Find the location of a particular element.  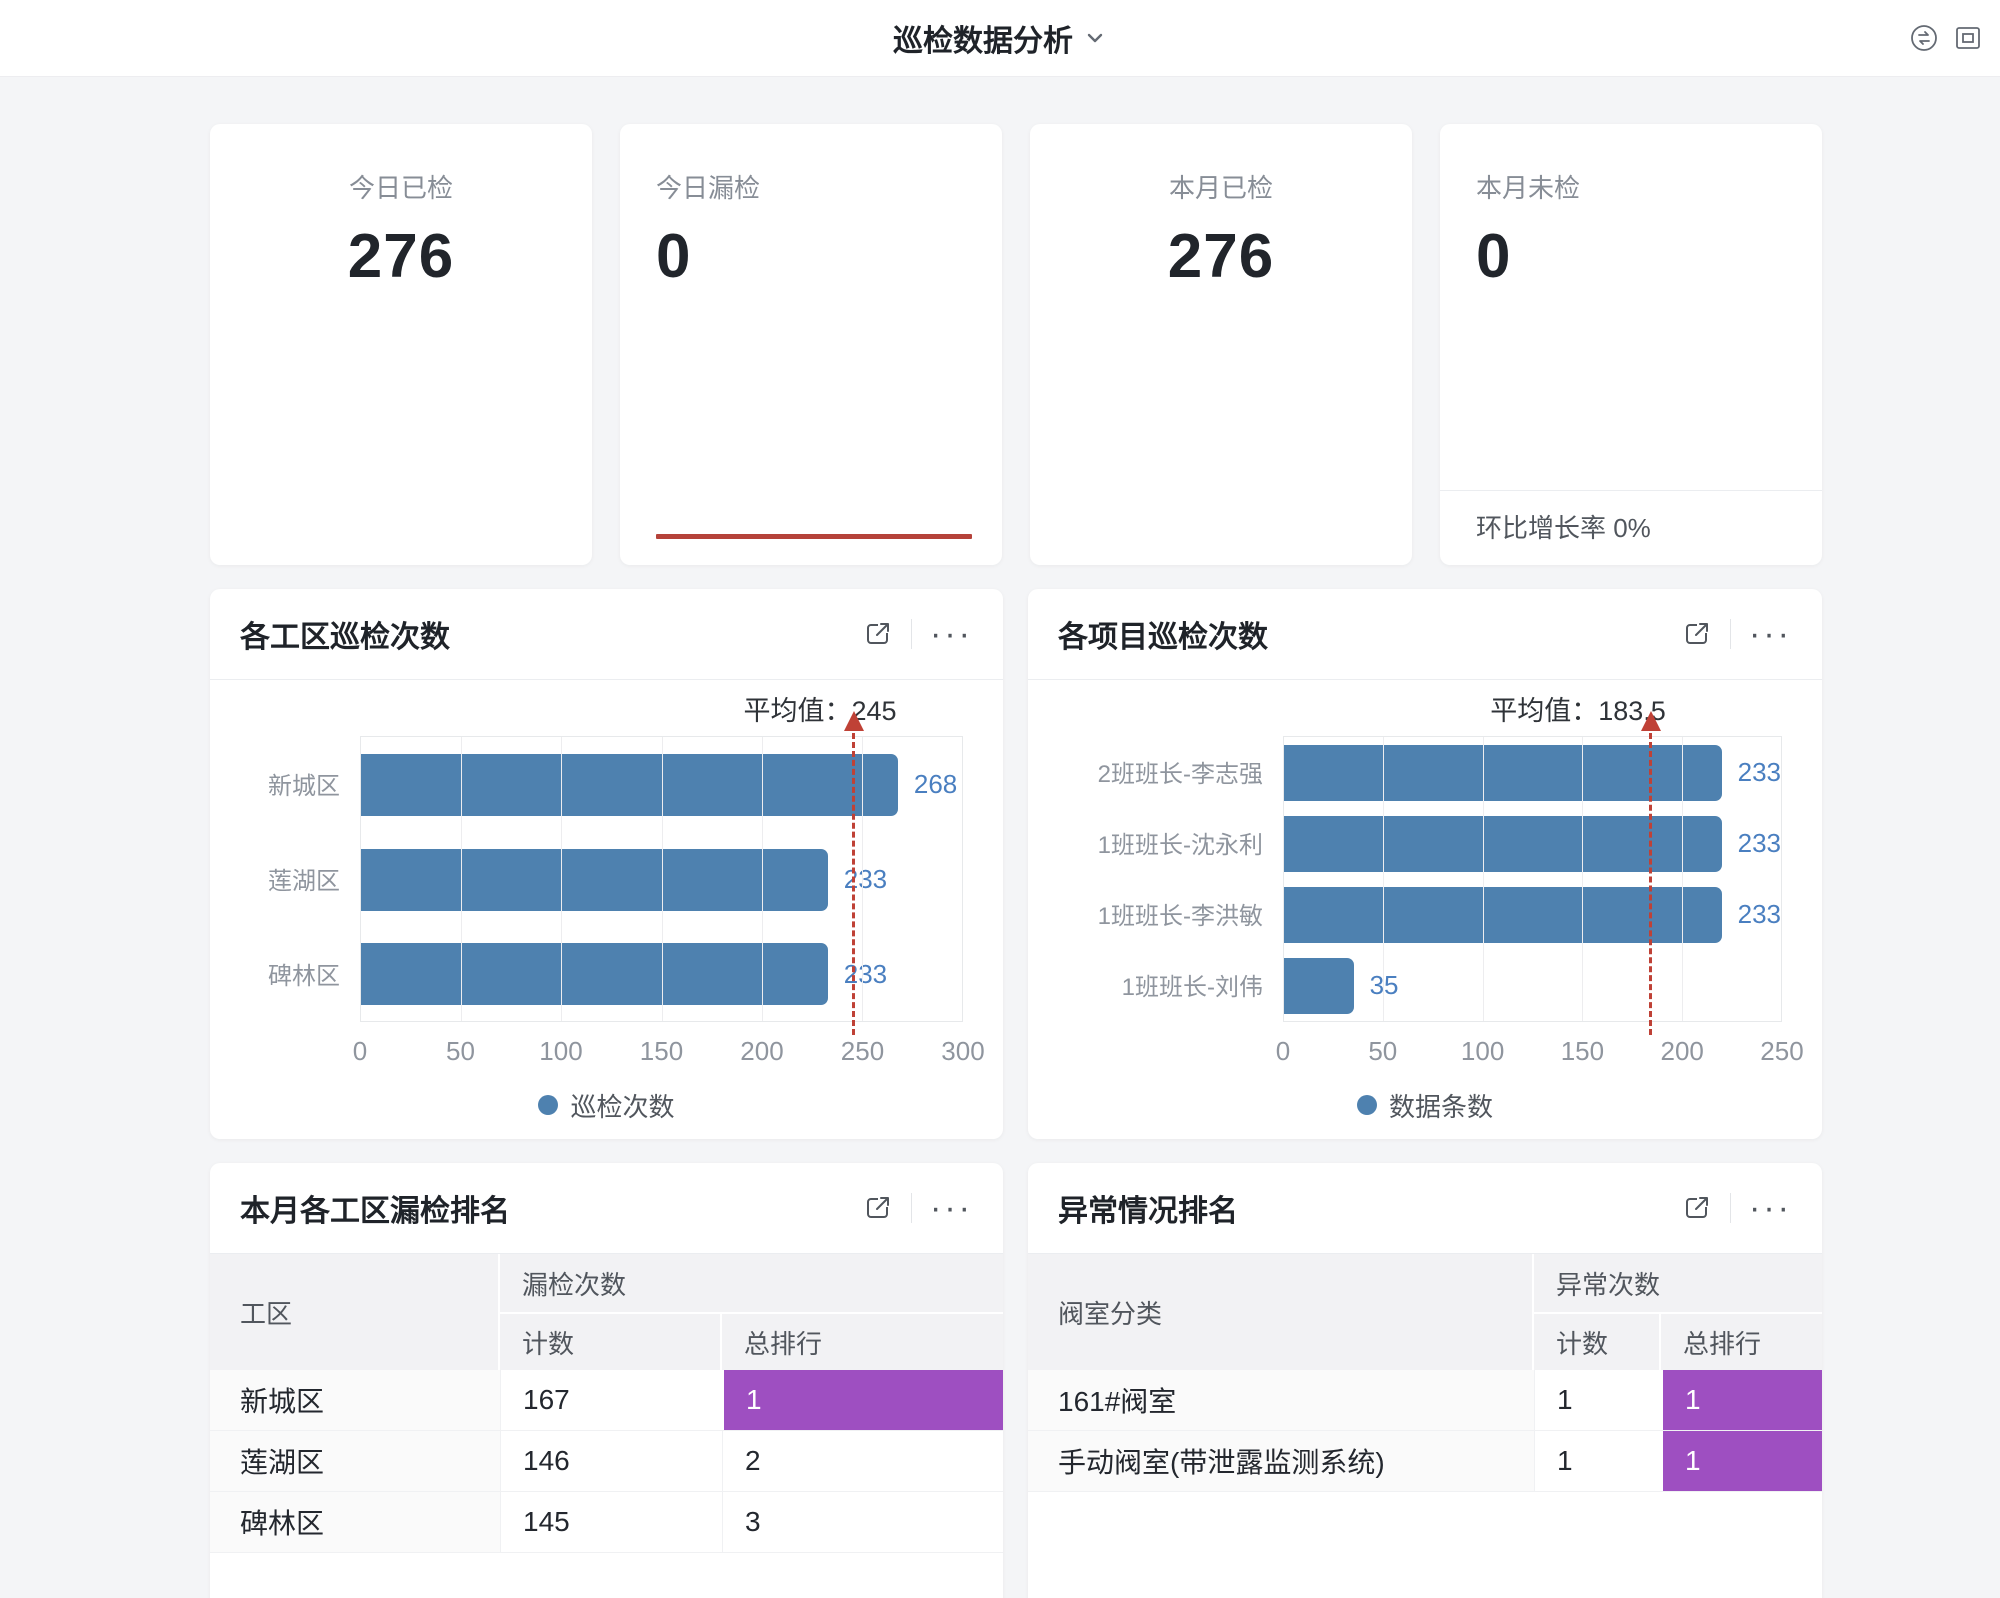

plot-area: 268 233 233 is located at coordinates (661, 873).